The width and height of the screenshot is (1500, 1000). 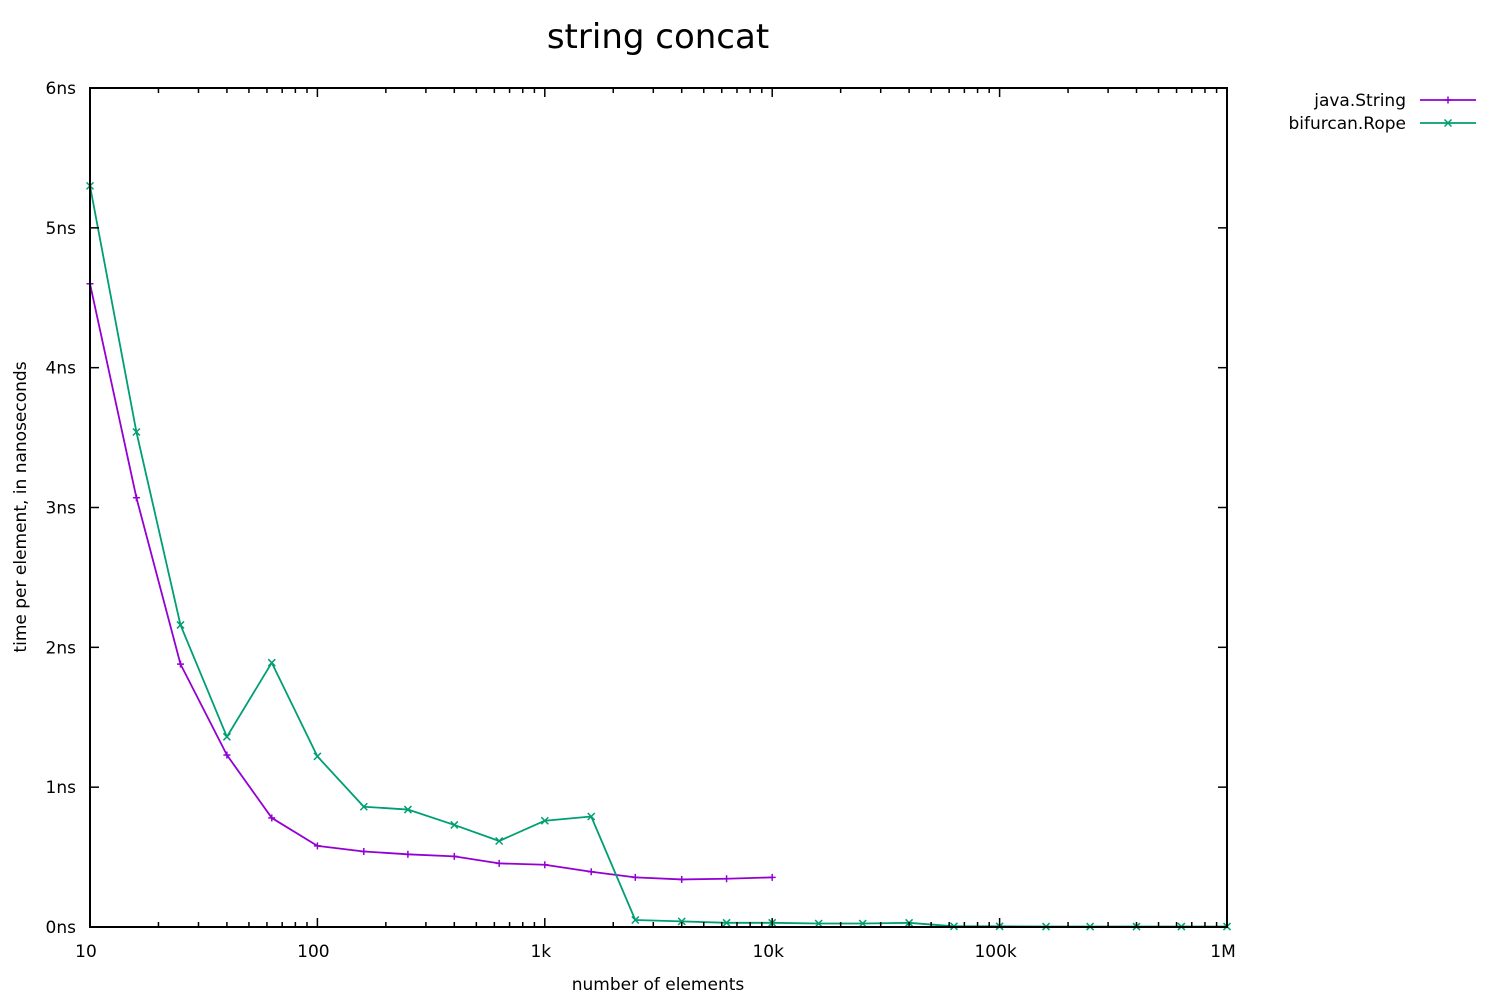 What do you see at coordinates (61, 89) in the screenshot?
I see `y-tick-label: 6ns` at bounding box center [61, 89].